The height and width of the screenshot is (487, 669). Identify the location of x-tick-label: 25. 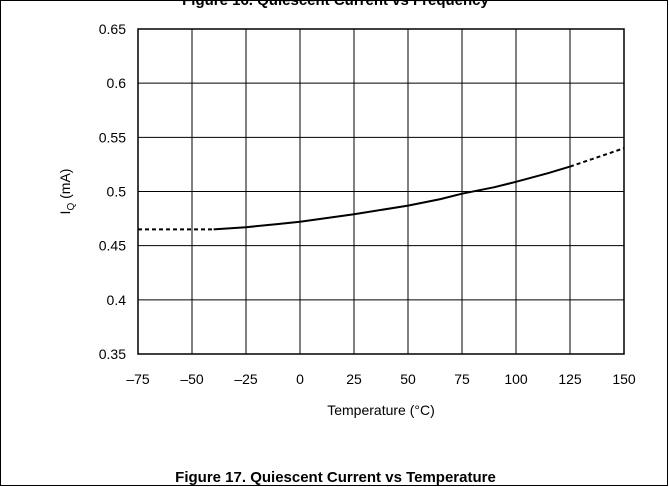
(354, 379).